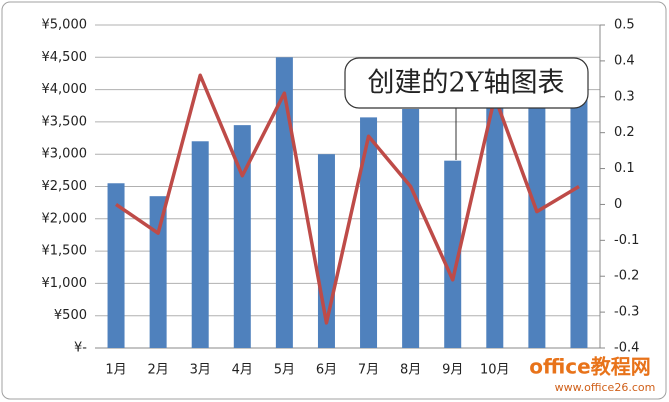 Image resolution: width=669 pixels, height=402 pixels. I want to click on y-tick-label: ¥3,500, so click(65, 121).